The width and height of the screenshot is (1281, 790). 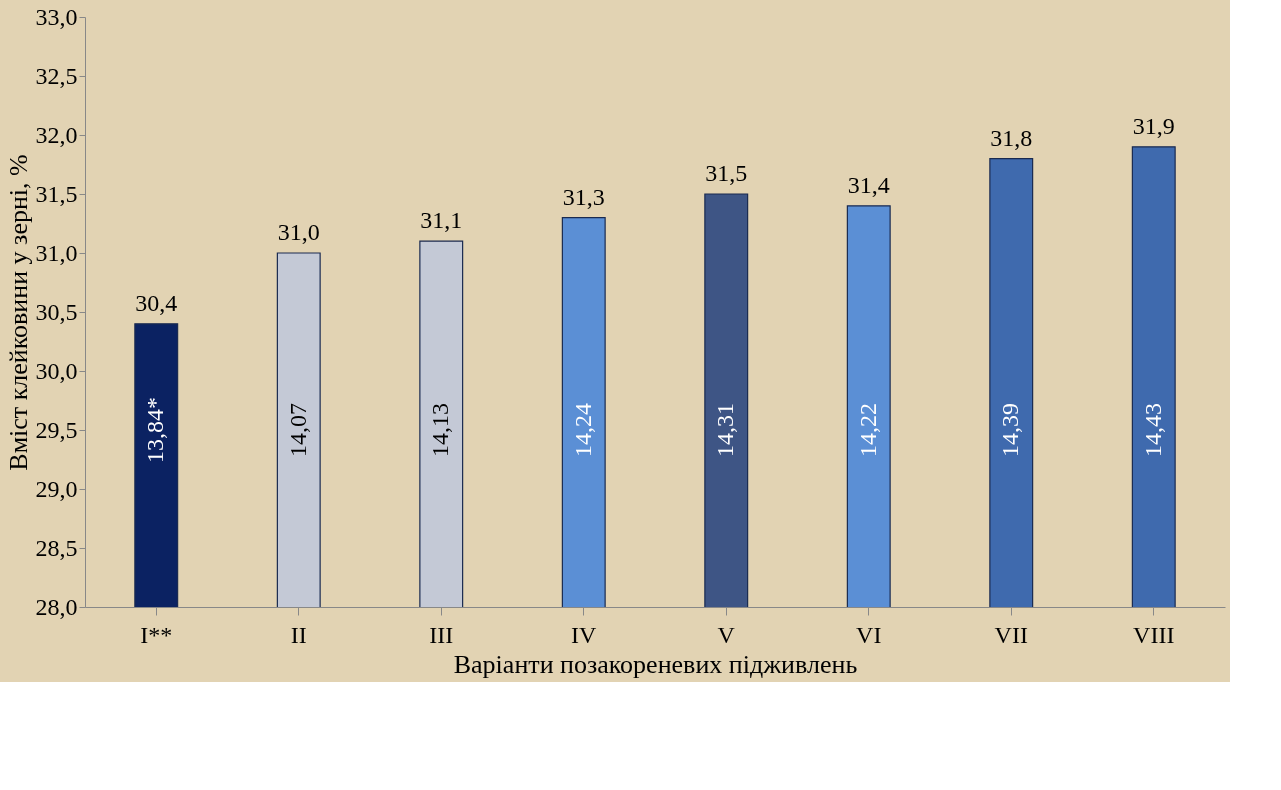 What do you see at coordinates (440, 430) in the screenshot?
I see `annotation: 14,13` at bounding box center [440, 430].